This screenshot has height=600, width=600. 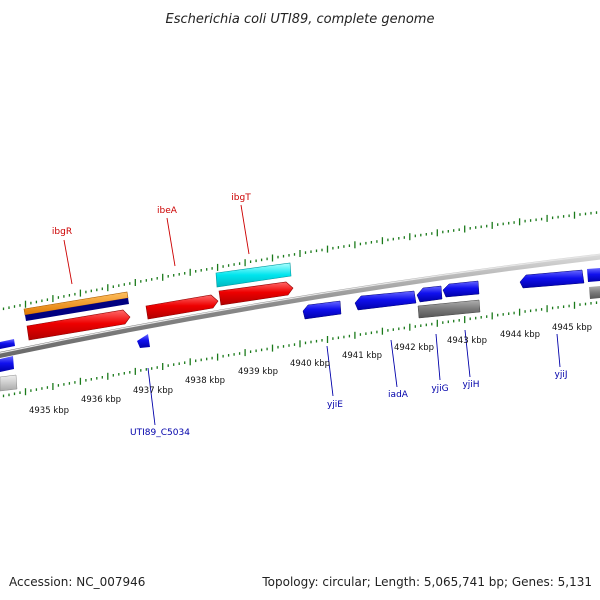 I want to click on gene-labels-top: ibgR ibeA ibgT, so click(x=151, y=215).